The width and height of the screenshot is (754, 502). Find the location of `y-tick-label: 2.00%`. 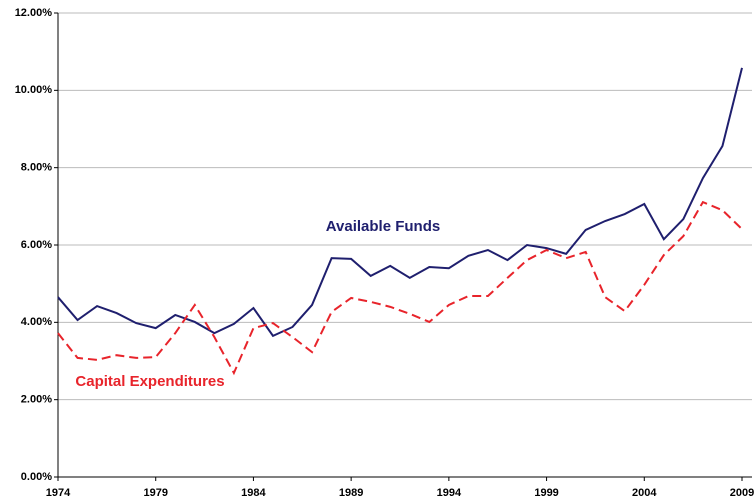

y-tick-label: 2.00% is located at coordinates (36, 400).